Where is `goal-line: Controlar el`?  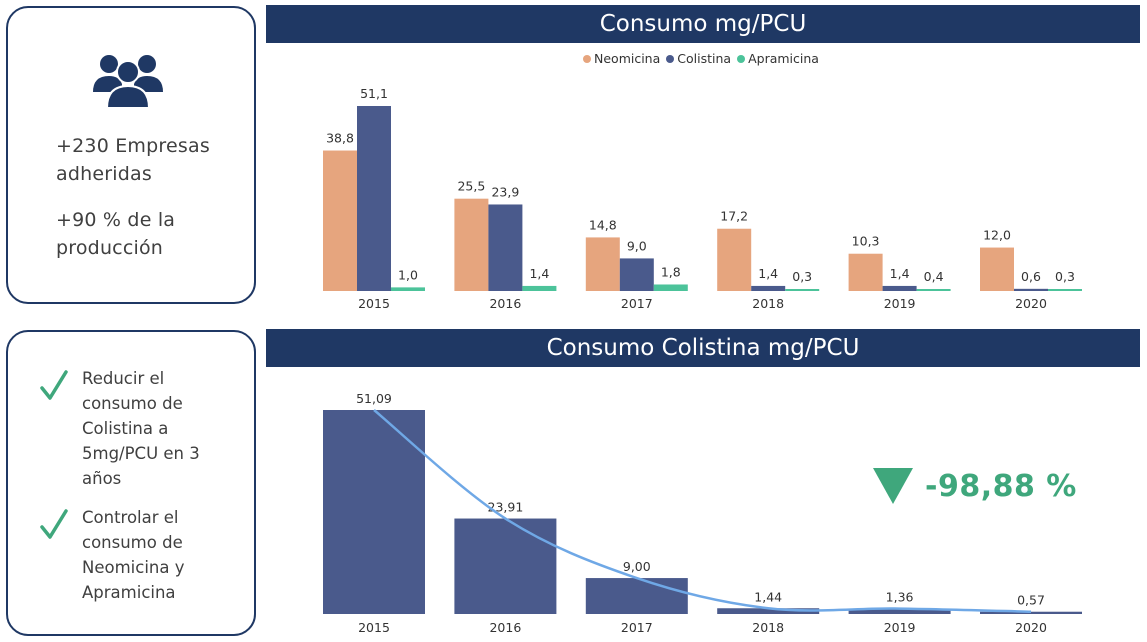
goal-line: Controlar el is located at coordinates (130, 517).